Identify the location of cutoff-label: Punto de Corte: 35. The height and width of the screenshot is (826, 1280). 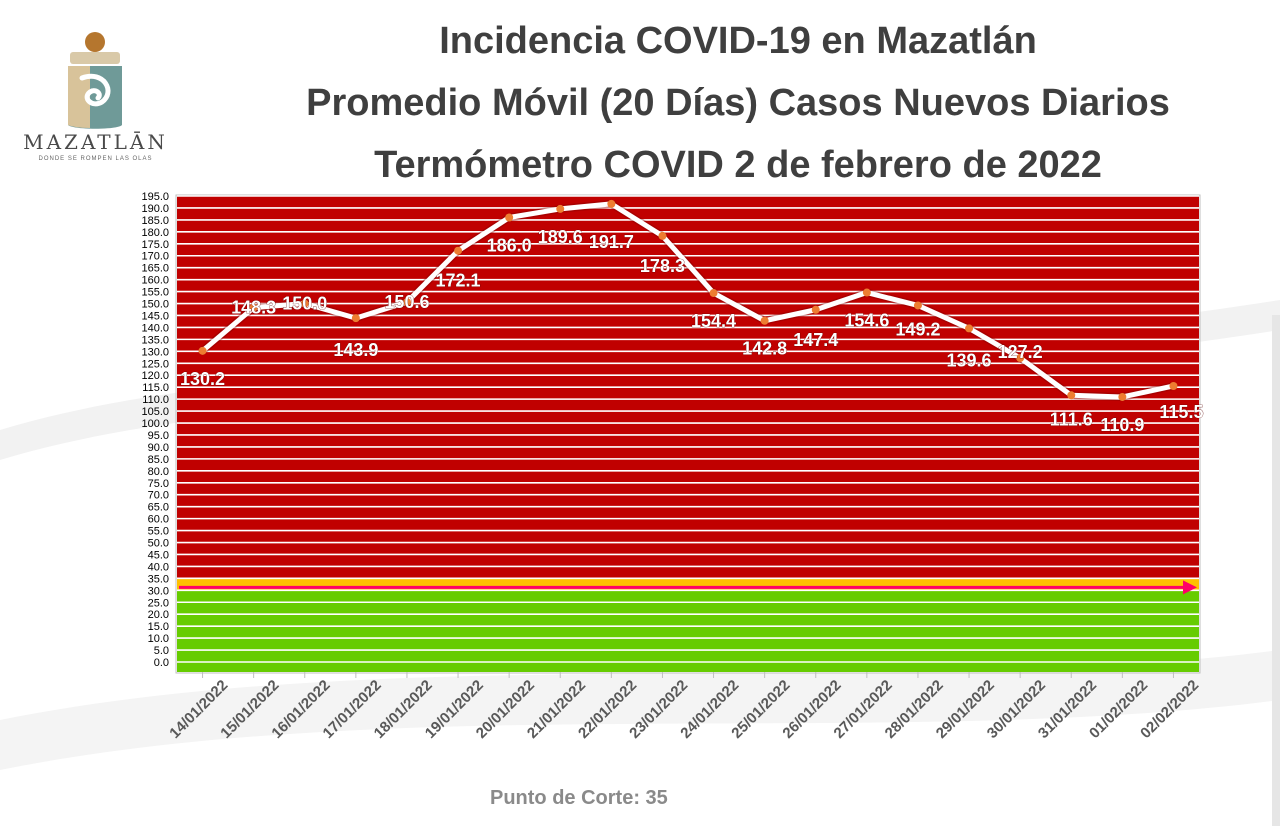
(579, 798).